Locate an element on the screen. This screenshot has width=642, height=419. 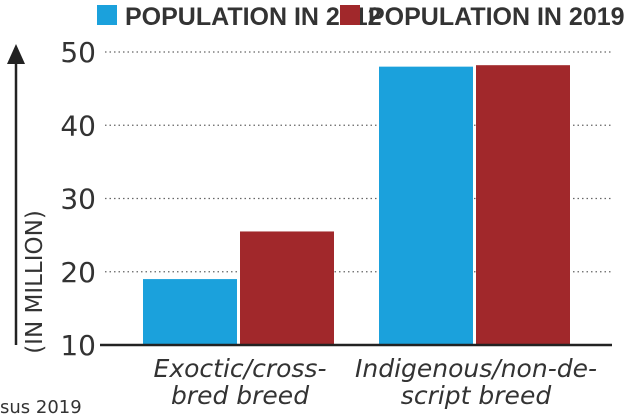
category-label-1-line-2: bred breed is located at coordinates (240, 395).